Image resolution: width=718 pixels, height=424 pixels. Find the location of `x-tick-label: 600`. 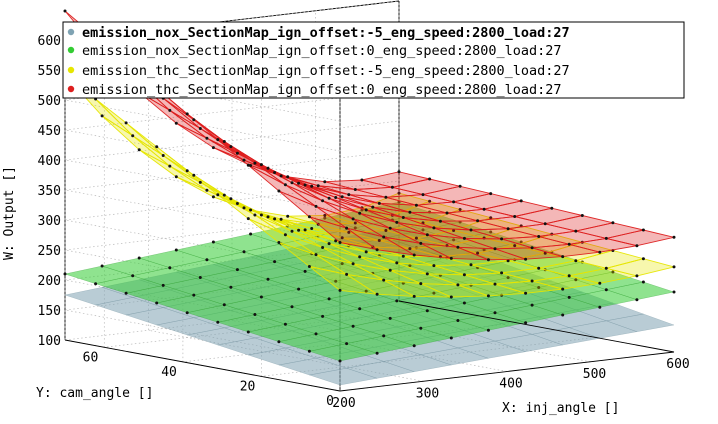

x-tick-label: 600 is located at coordinates (677, 364).